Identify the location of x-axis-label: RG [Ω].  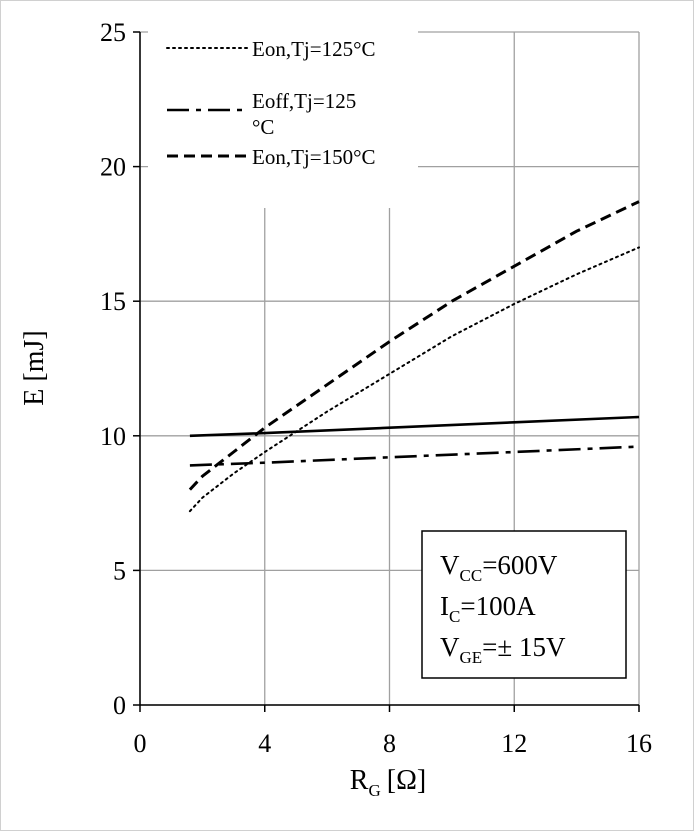
(388, 782).